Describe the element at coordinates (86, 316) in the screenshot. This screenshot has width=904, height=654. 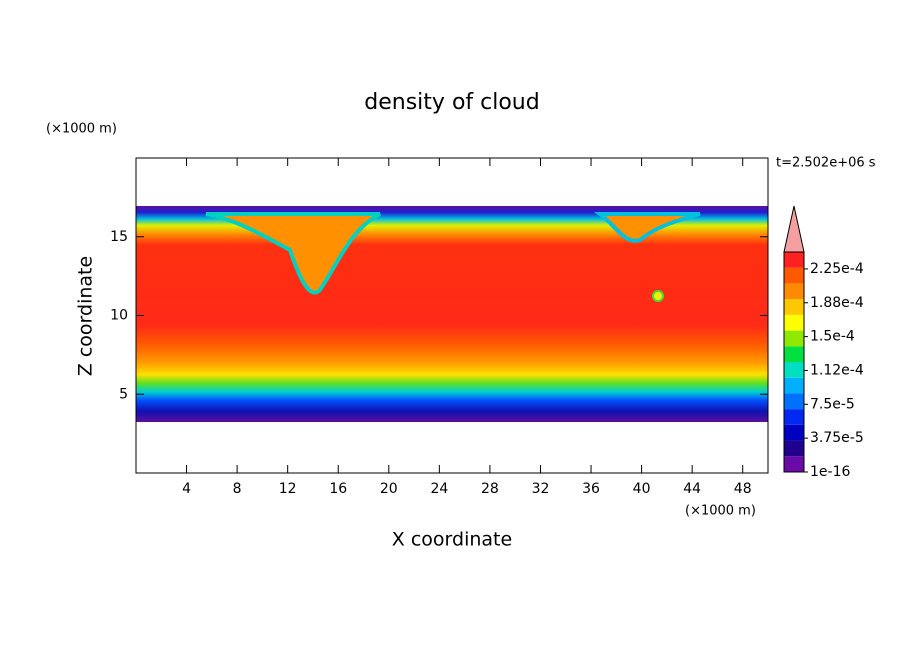
I see `y-axis-label: Z coordinate` at that location.